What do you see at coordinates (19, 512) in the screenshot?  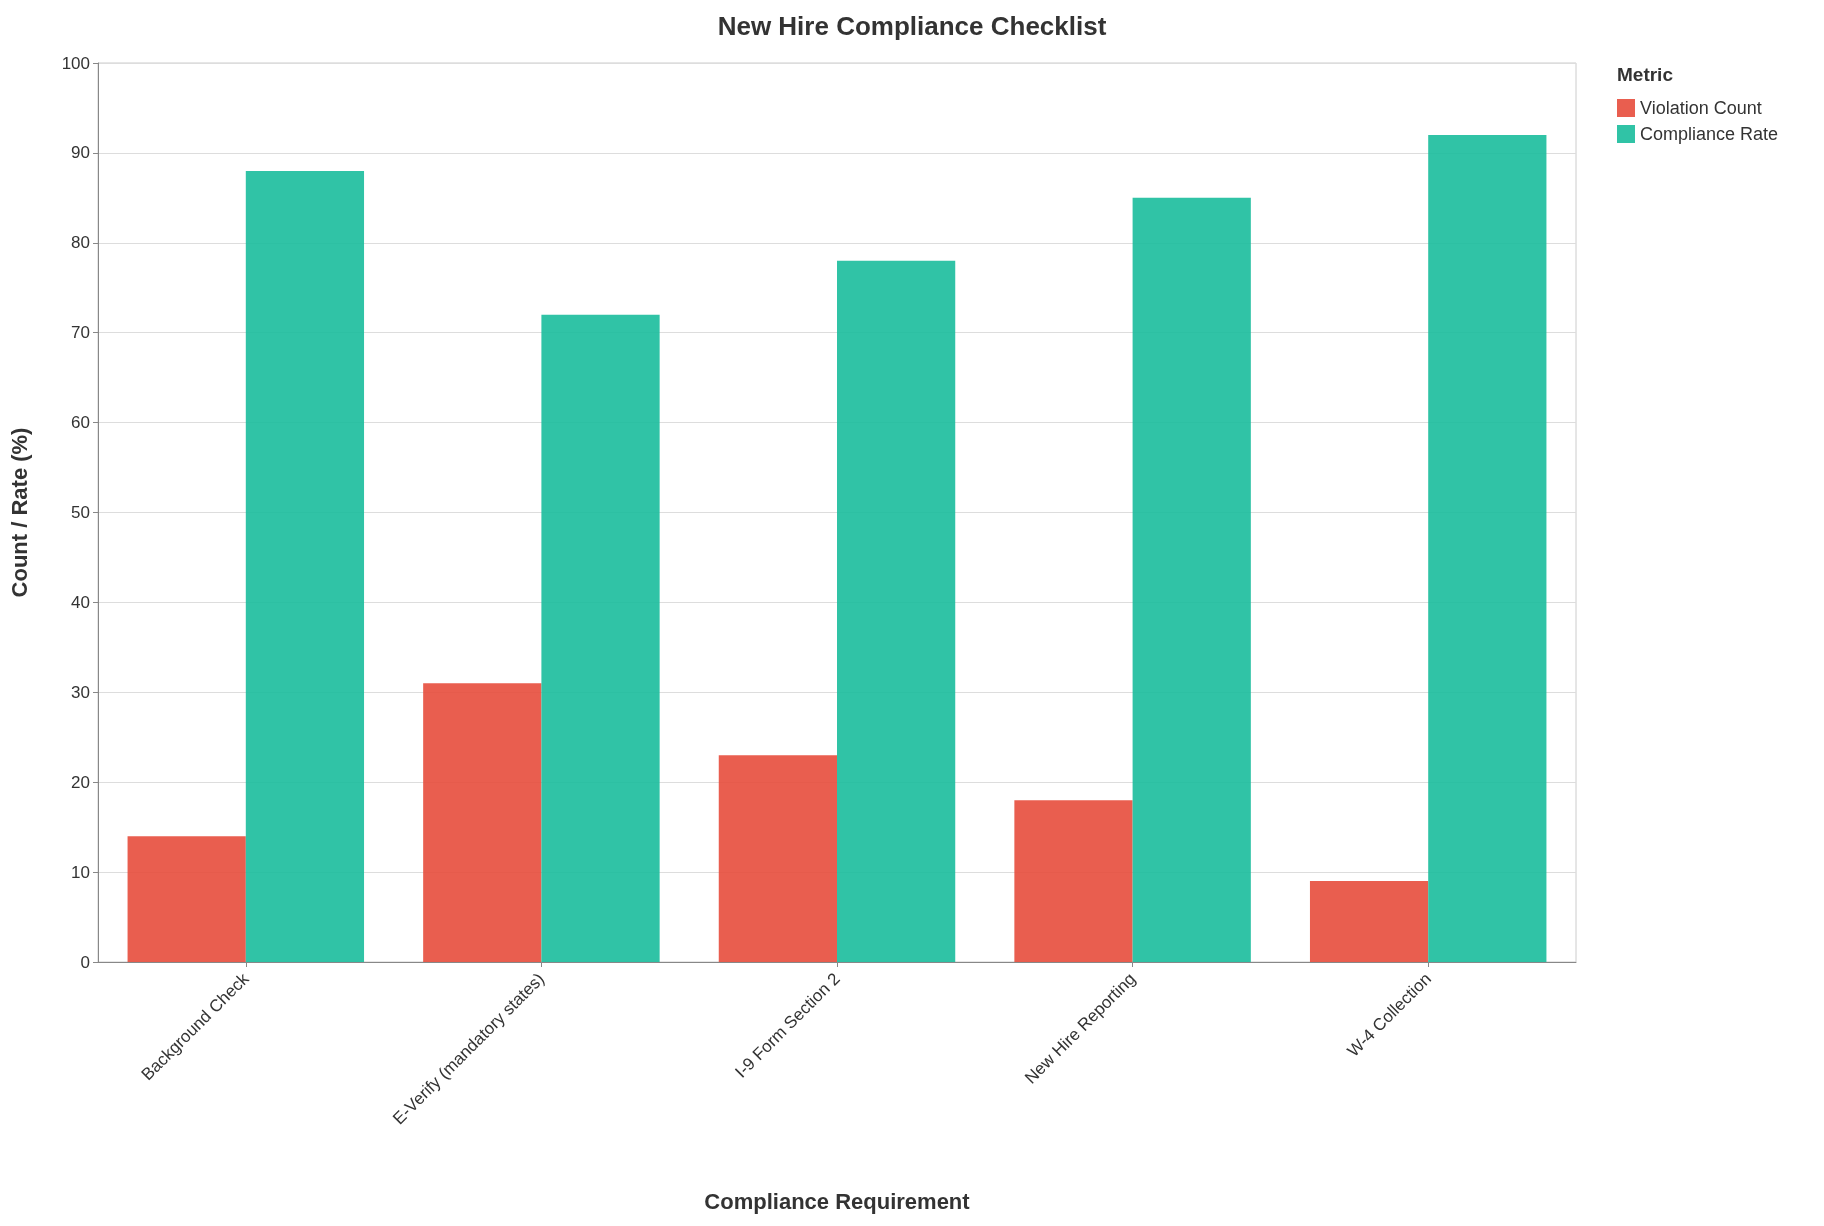 I see `y-axis-title: Count / Rate (%)` at bounding box center [19, 512].